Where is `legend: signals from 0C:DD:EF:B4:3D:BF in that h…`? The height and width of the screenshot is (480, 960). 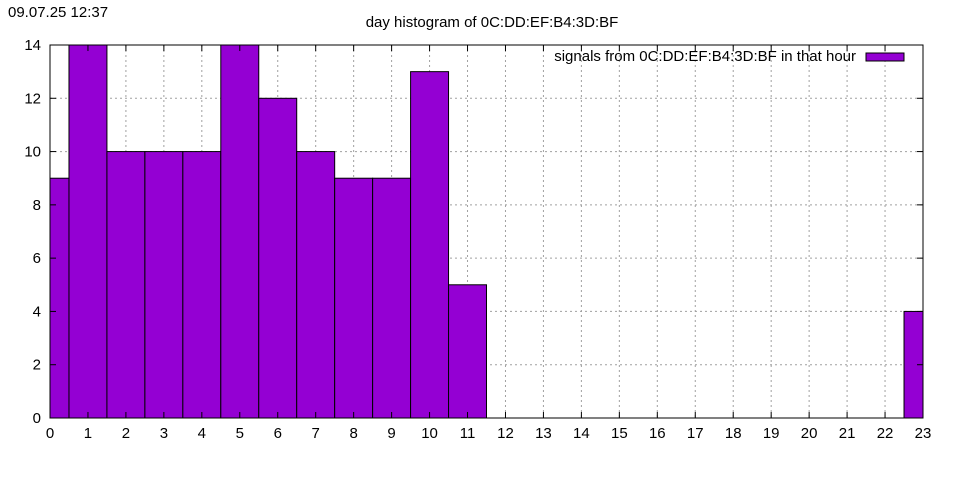
legend: signals from 0C:DD:EF:B4:3D:BF in that h… is located at coordinates (729, 56).